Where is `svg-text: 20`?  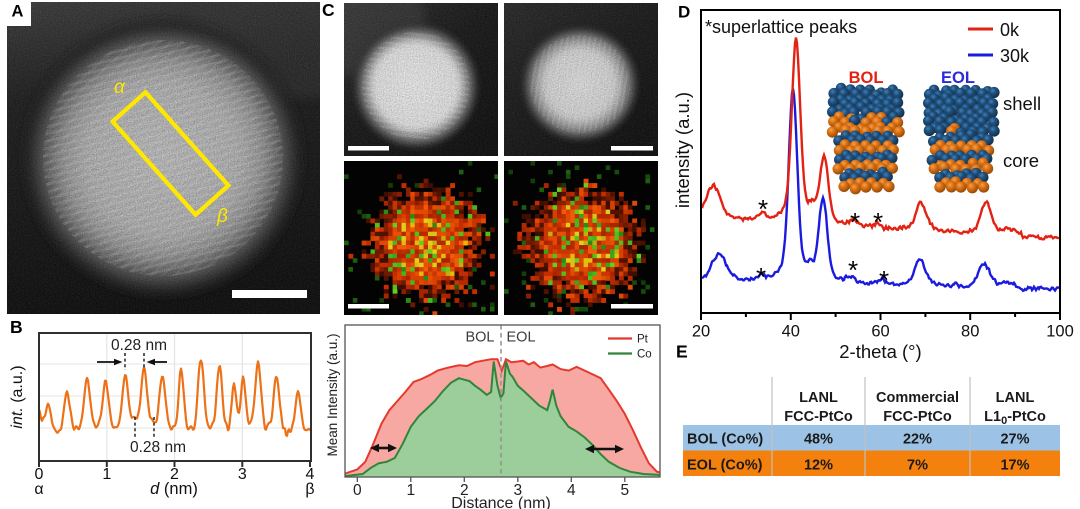 svg-text: 20 is located at coordinates (701, 332).